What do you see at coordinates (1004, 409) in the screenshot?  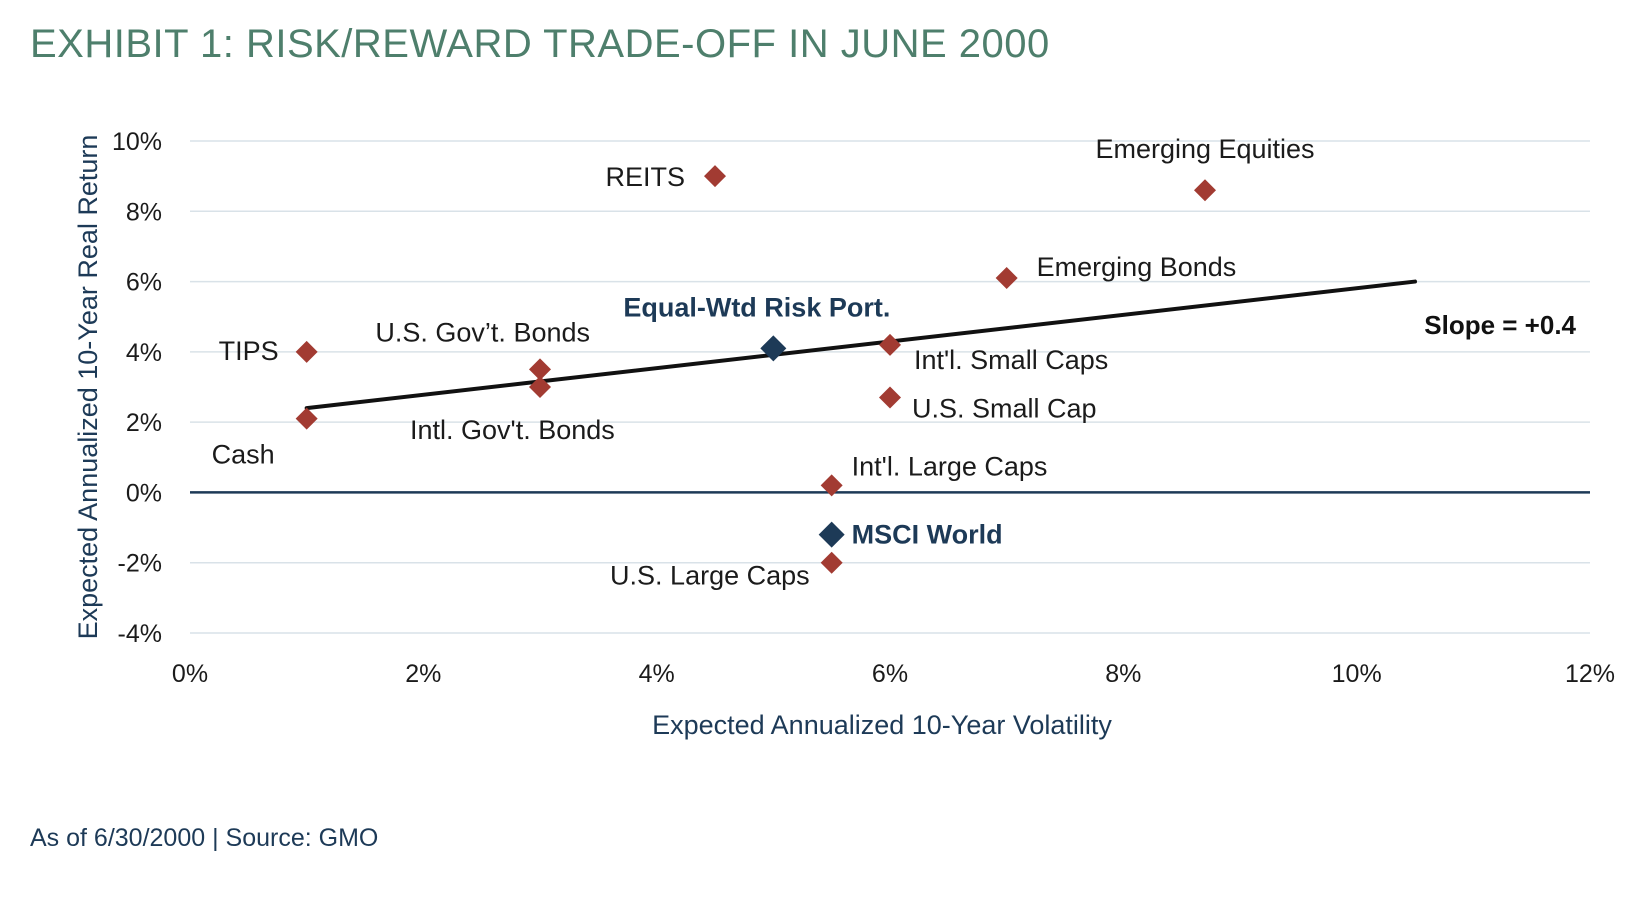 I see `point-label: U.S. Small Cap` at bounding box center [1004, 409].